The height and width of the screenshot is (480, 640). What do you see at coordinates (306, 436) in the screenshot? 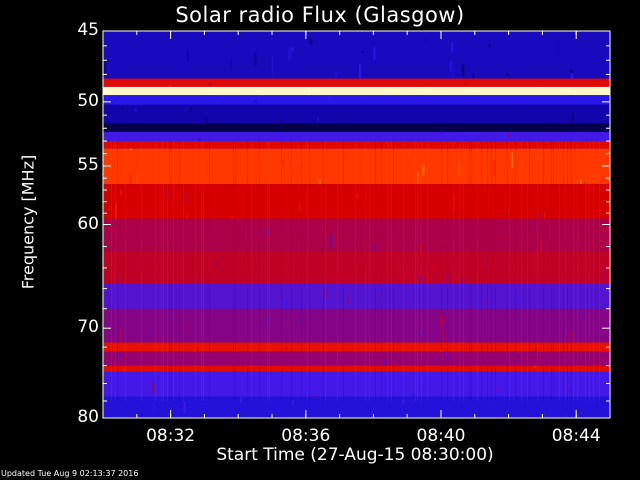
I see `x-tick-label: 08:36` at bounding box center [306, 436].